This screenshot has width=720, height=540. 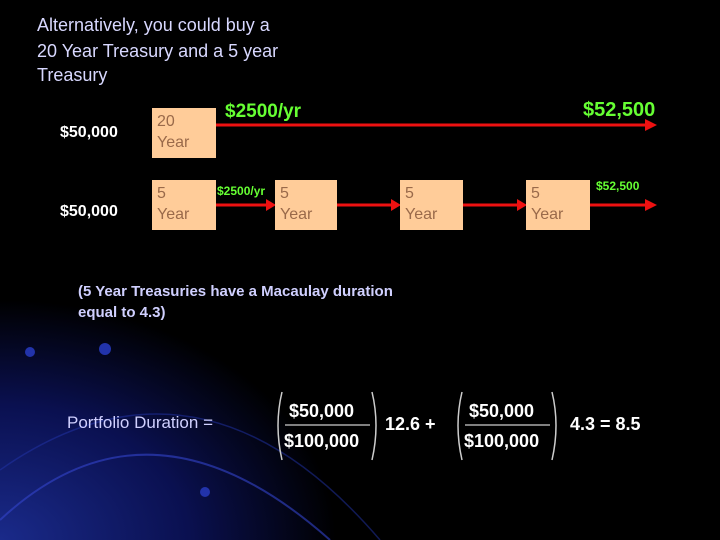 What do you see at coordinates (605, 424) in the screenshot?
I see `formula-end: 4.3 = 8.5` at bounding box center [605, 424].